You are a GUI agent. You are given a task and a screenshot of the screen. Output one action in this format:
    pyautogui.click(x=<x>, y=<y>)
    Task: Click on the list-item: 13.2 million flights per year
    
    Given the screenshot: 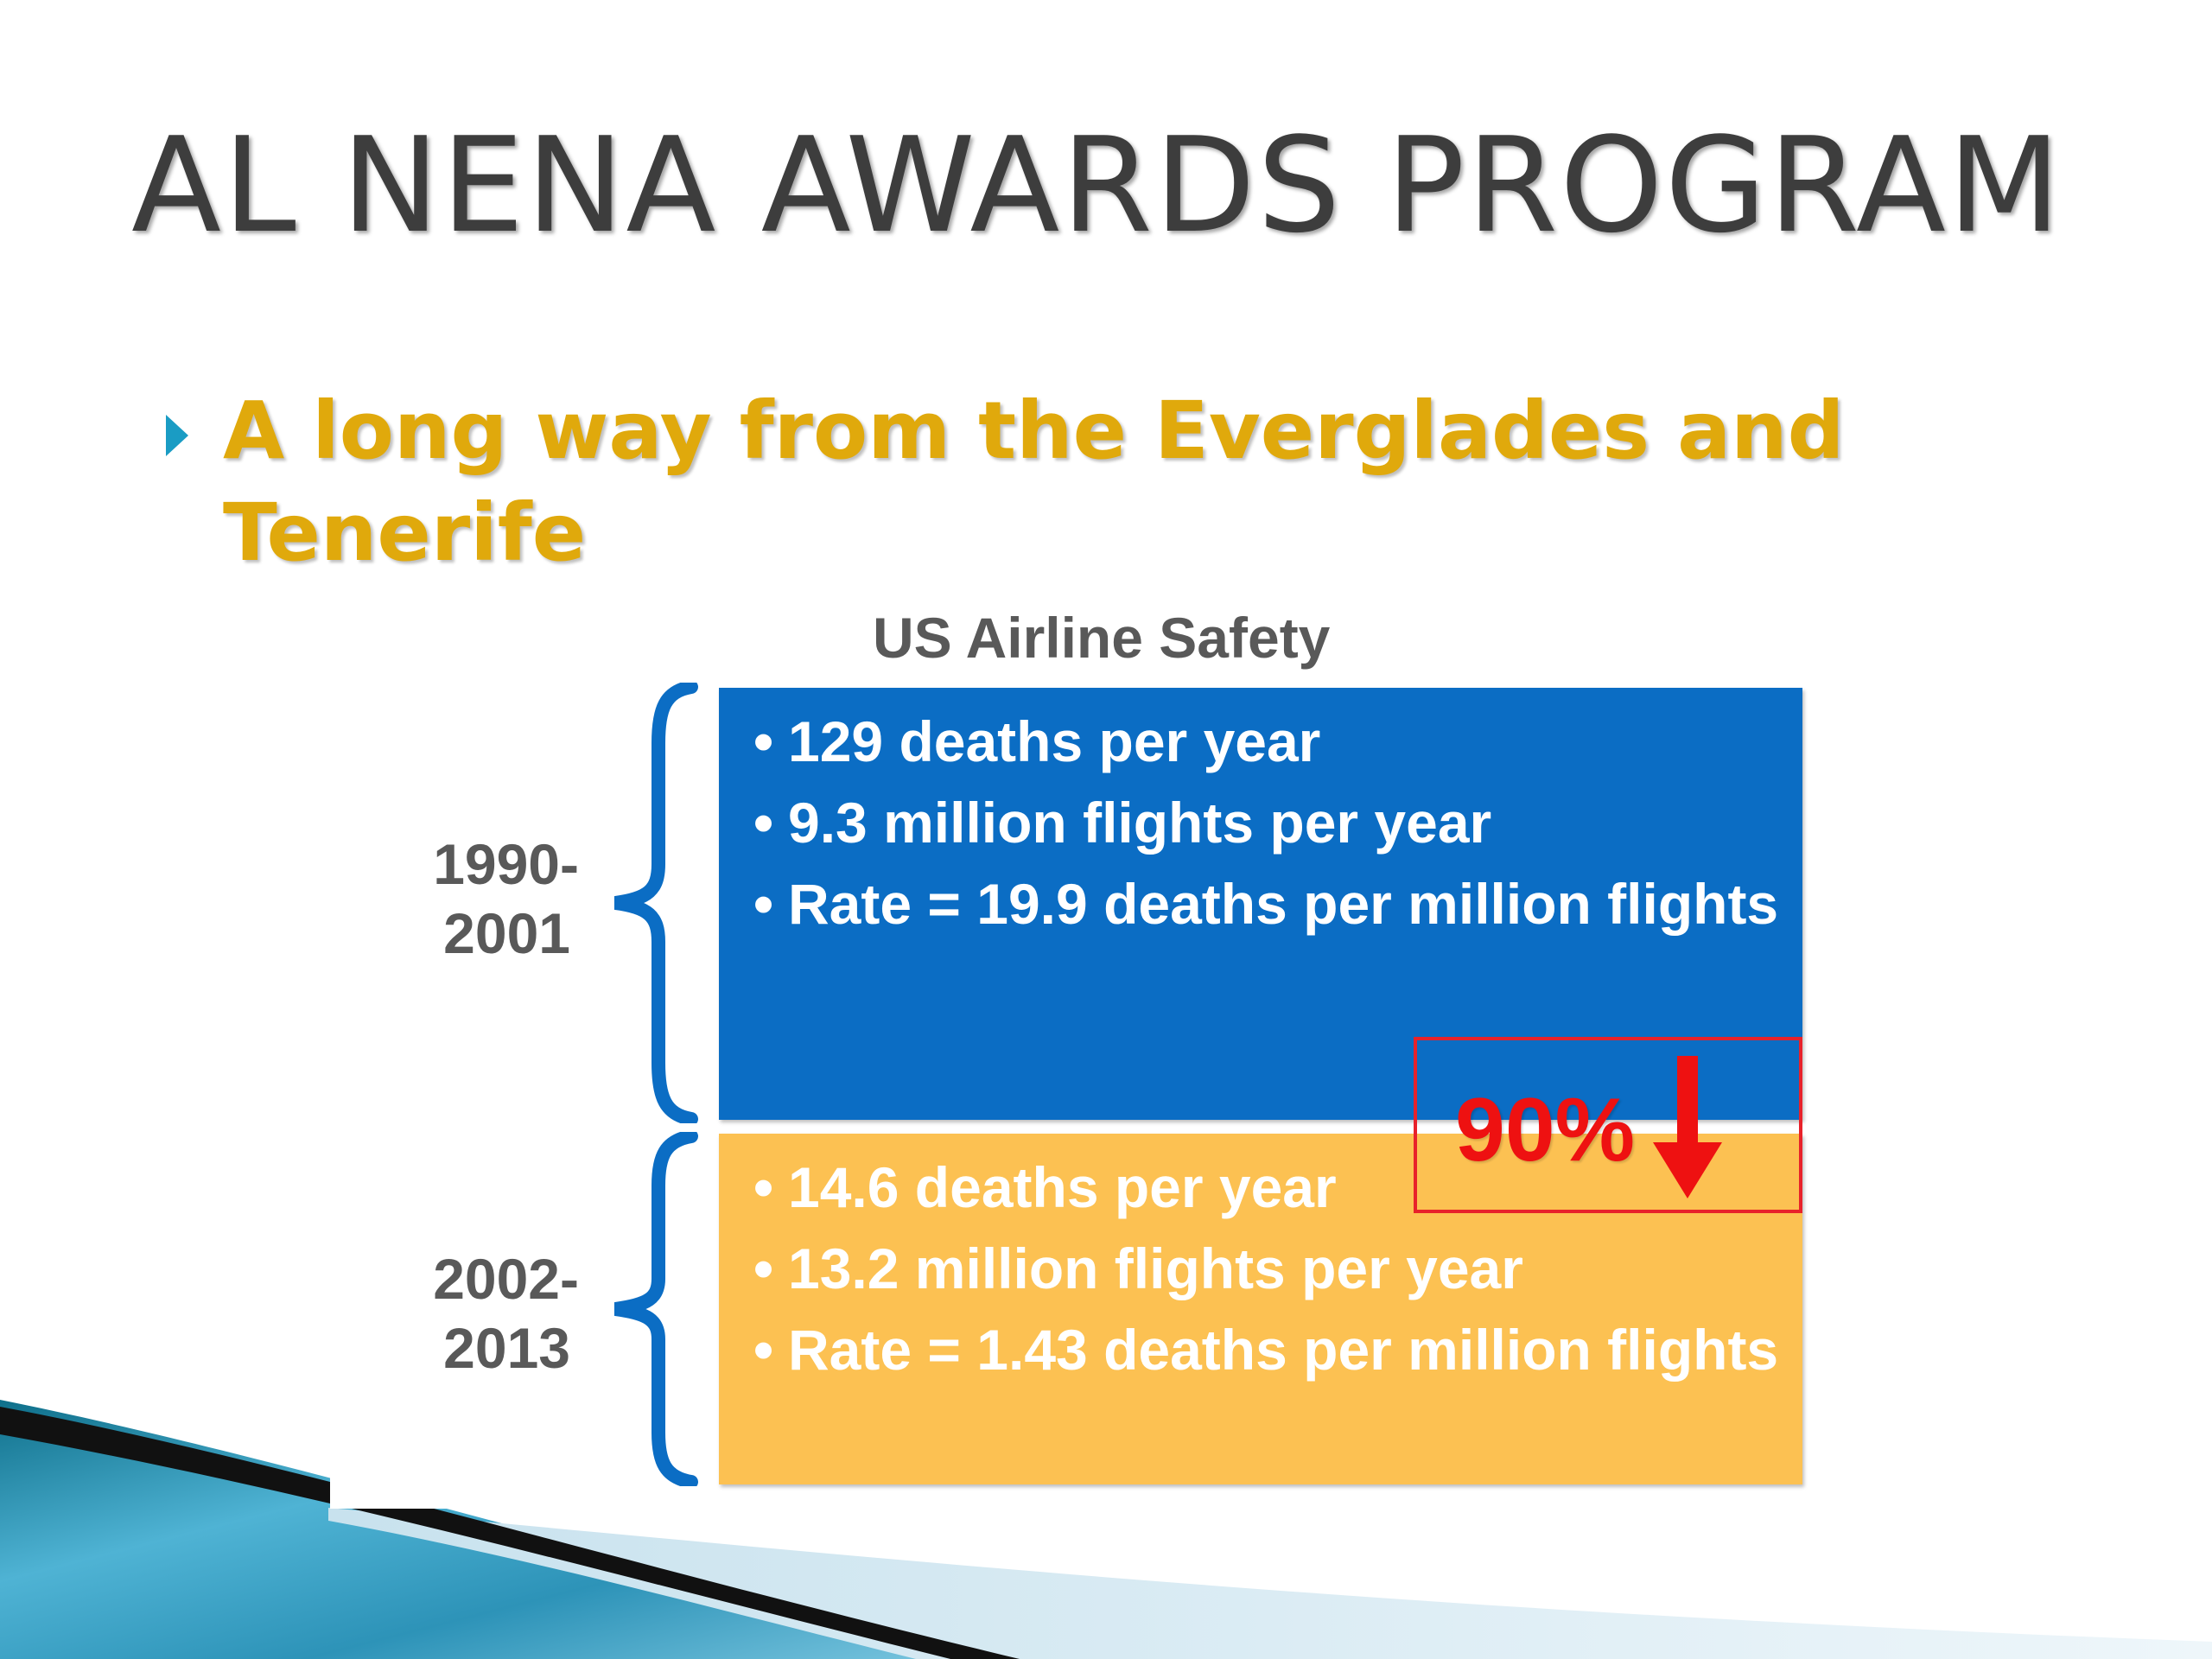 What is the action you would take?
    pyautogui.click(x=1277, y=1268)
    